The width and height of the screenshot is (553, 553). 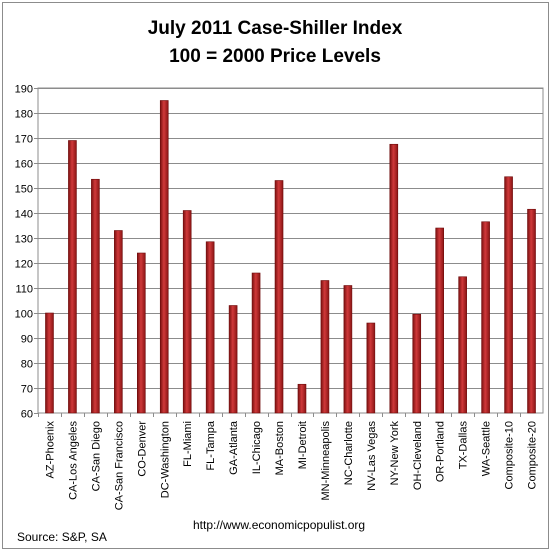 I want to click on bar-mn-minneapolis, so click(x=325, y=347).